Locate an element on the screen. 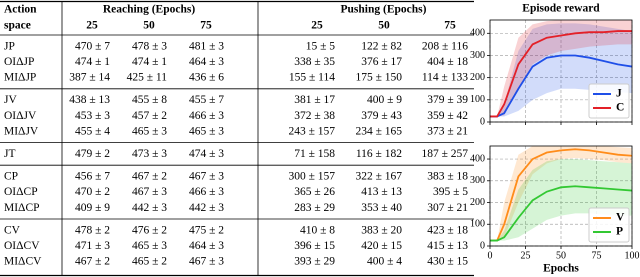 This screenshot has height=277, width=640. cell: 122 ± 82 is located at coordinates (381, 46).